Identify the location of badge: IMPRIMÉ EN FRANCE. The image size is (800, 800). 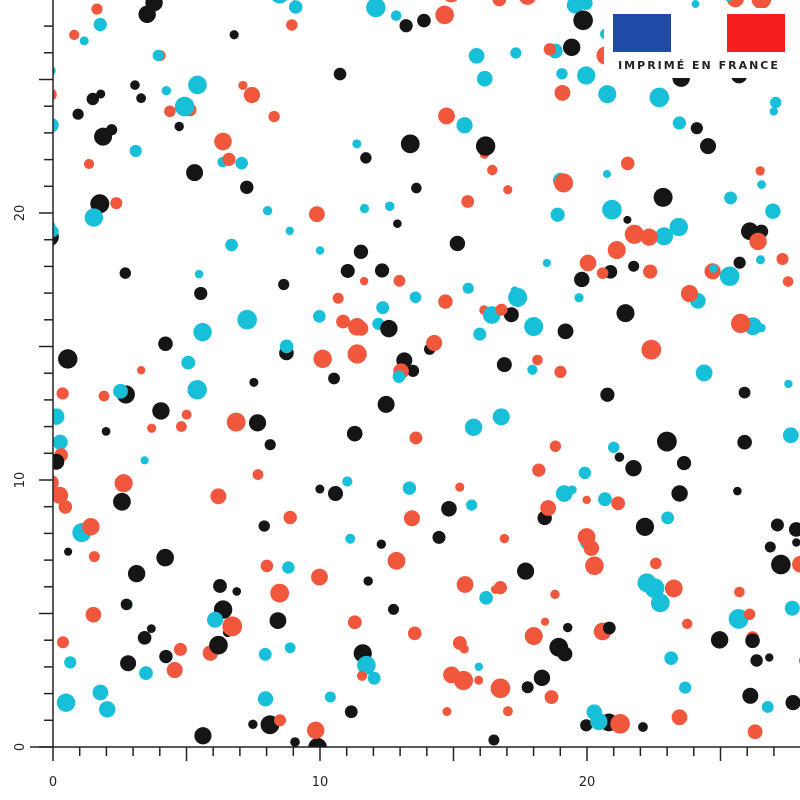
(699, 43).